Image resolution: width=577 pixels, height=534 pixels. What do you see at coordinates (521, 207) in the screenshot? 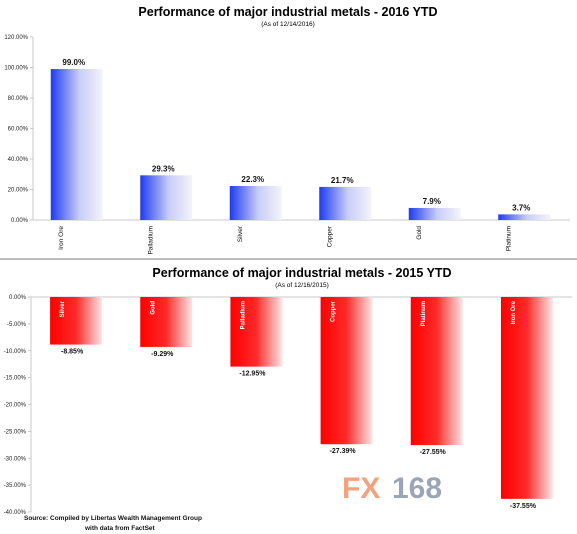
I see `top-data-label-platinum: 3.7%` at bounding box center [521, 207].